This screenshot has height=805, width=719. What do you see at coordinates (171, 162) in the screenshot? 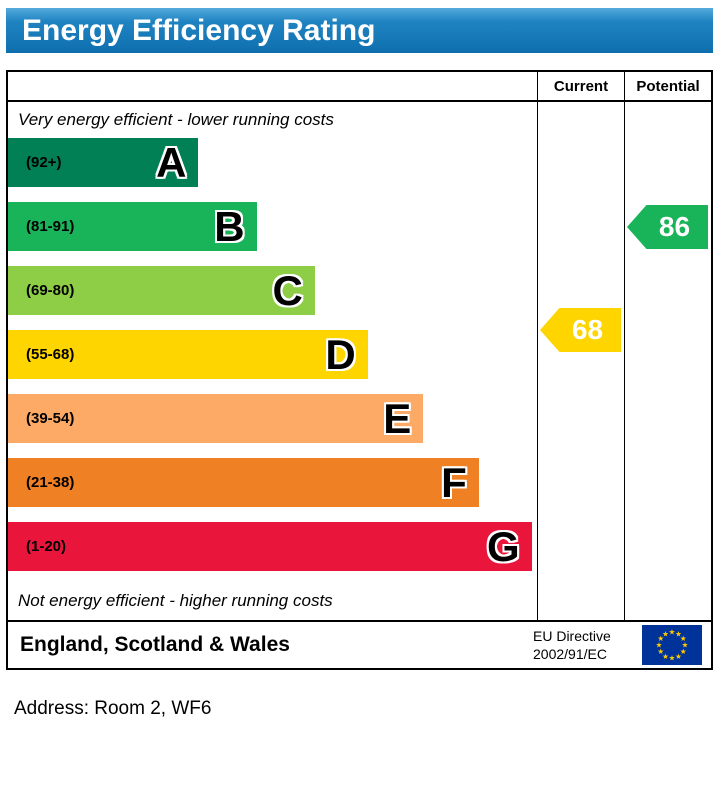
I see `band-letter: A` at bounding box center [171, 162].